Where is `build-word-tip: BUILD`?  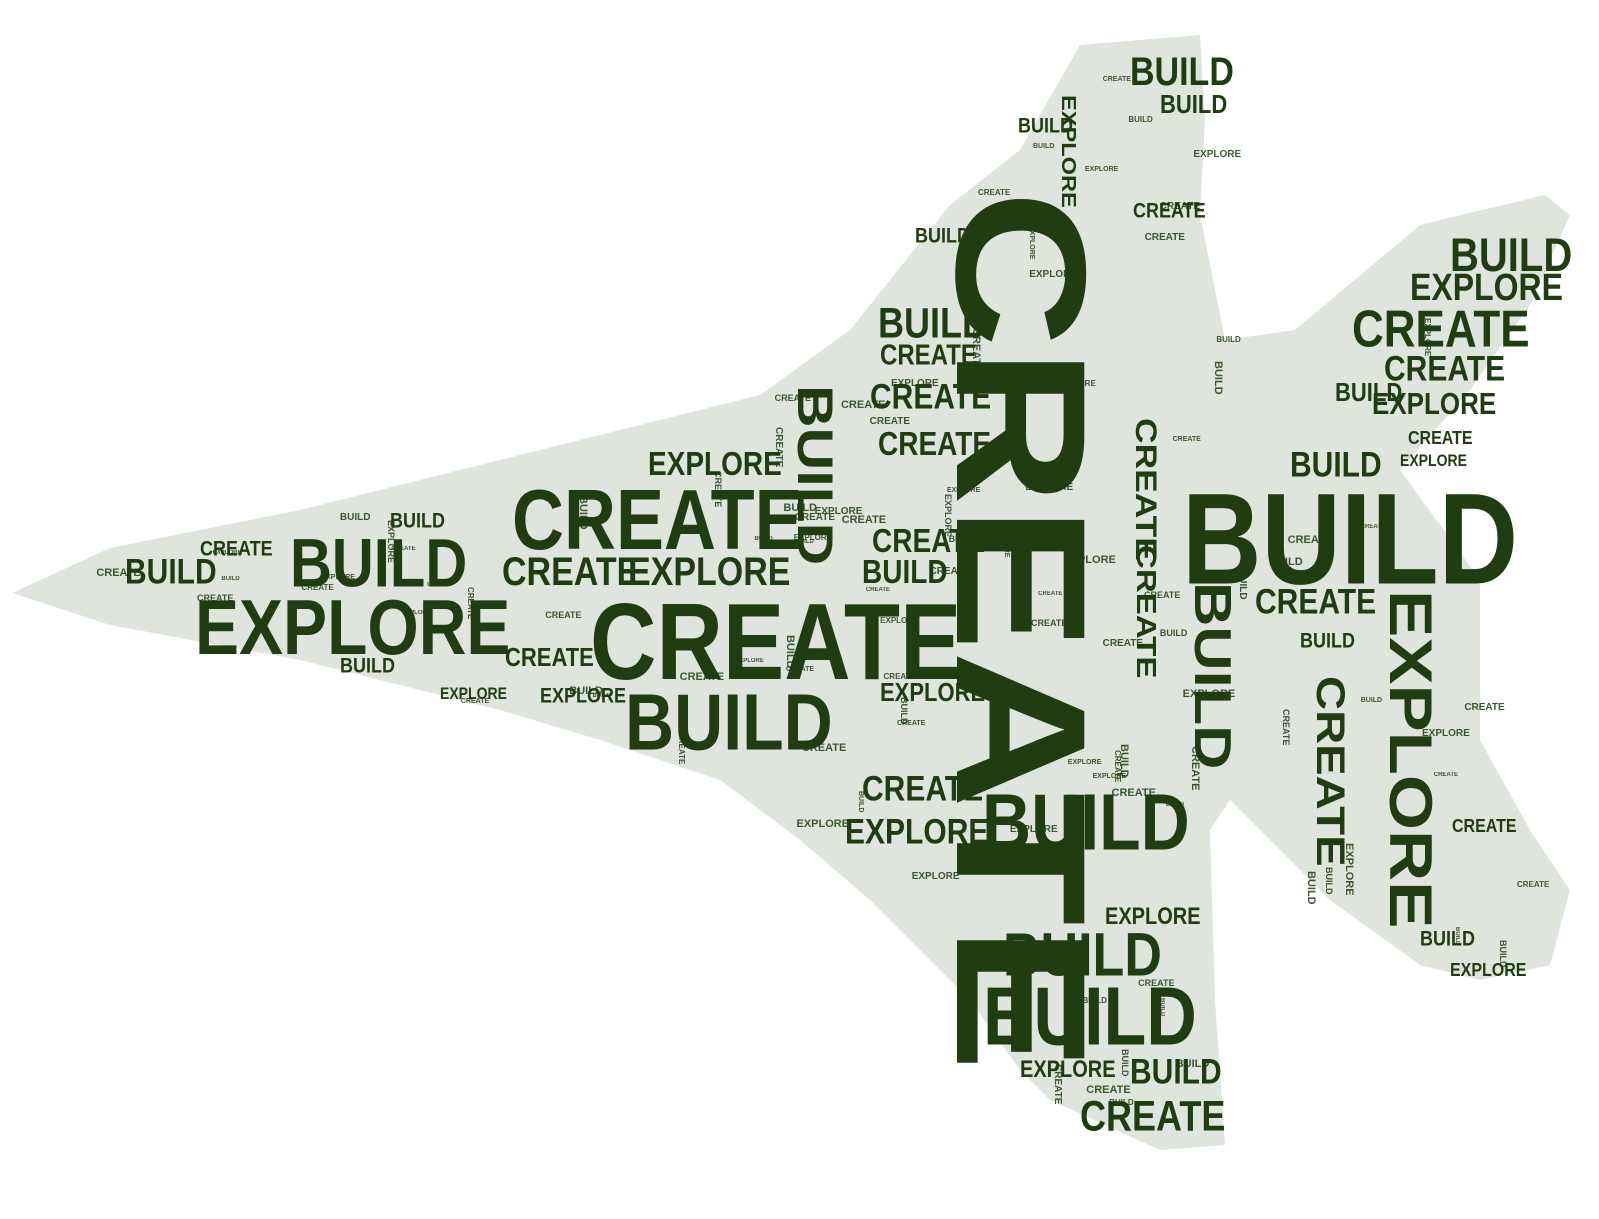
build-word-tip: BUILD is located at coordinates (171, 572).